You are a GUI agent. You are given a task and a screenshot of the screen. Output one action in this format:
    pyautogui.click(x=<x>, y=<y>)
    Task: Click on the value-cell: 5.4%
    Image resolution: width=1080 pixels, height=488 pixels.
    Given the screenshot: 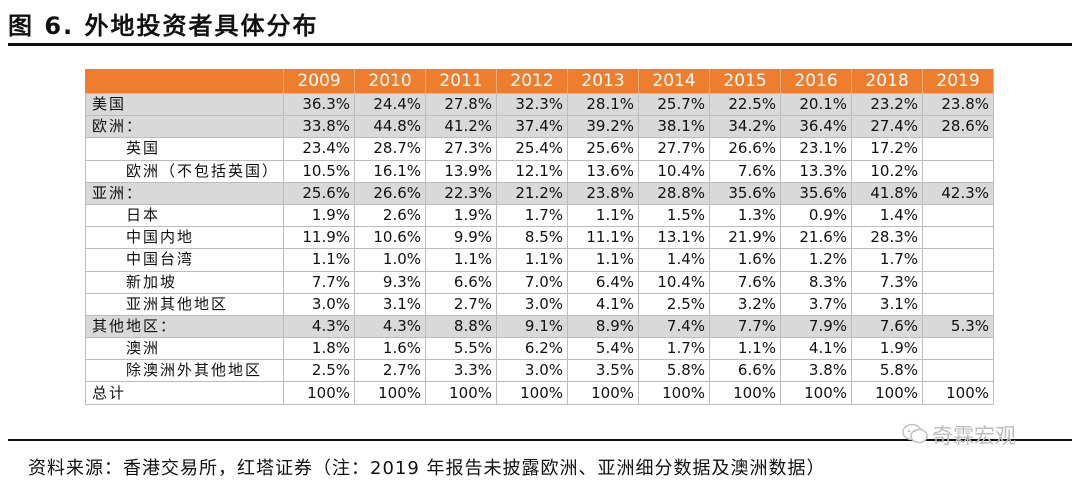 What is the action you would take?
    pyautogui.click(x=603, y=349)
    